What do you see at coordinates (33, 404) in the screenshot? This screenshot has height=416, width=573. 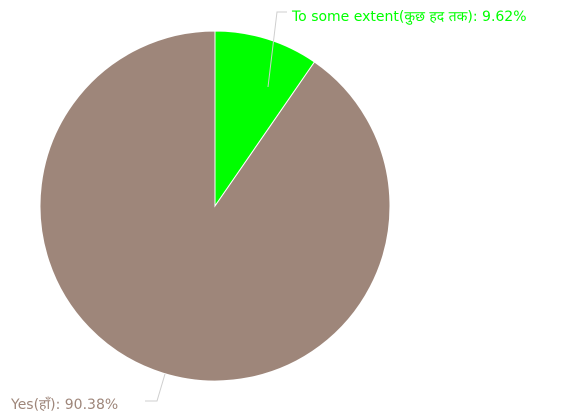 I see `slice-label-name-1: Yes(हाँ)` at bounding box center [33, 404].